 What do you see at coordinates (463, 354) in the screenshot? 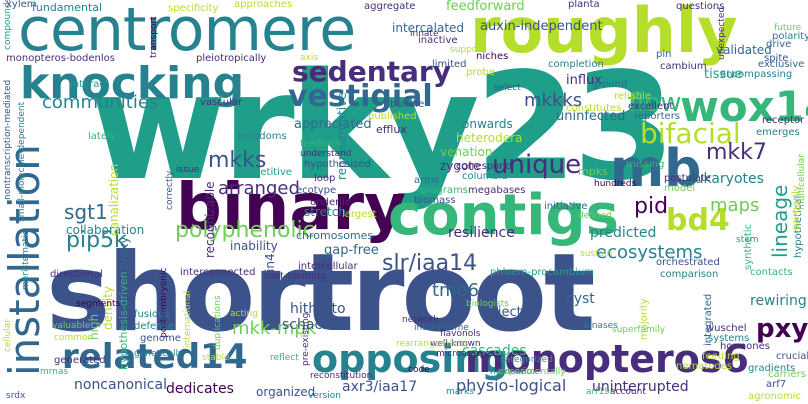
I see `word: microarrays` at bounding box center [463, 354].